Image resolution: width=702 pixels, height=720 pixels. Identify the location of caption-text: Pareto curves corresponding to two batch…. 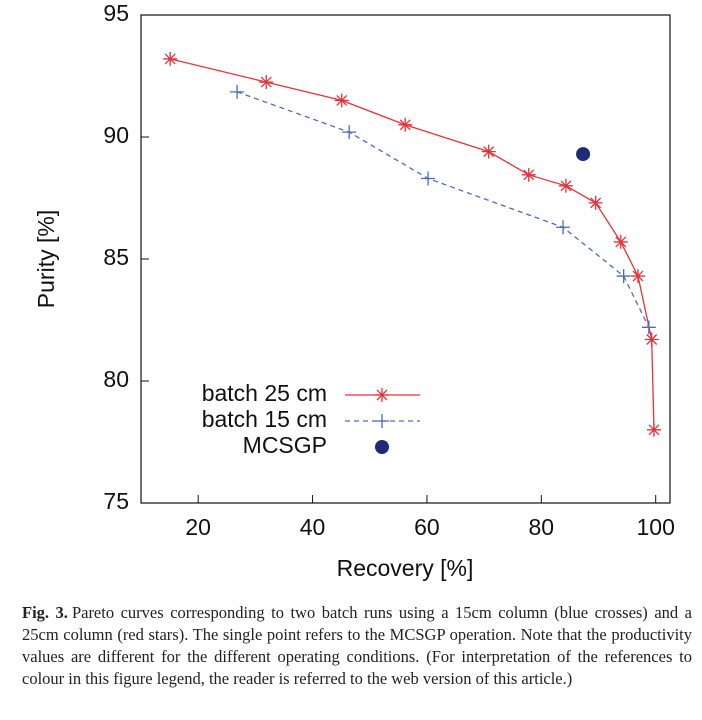
(357, 645).